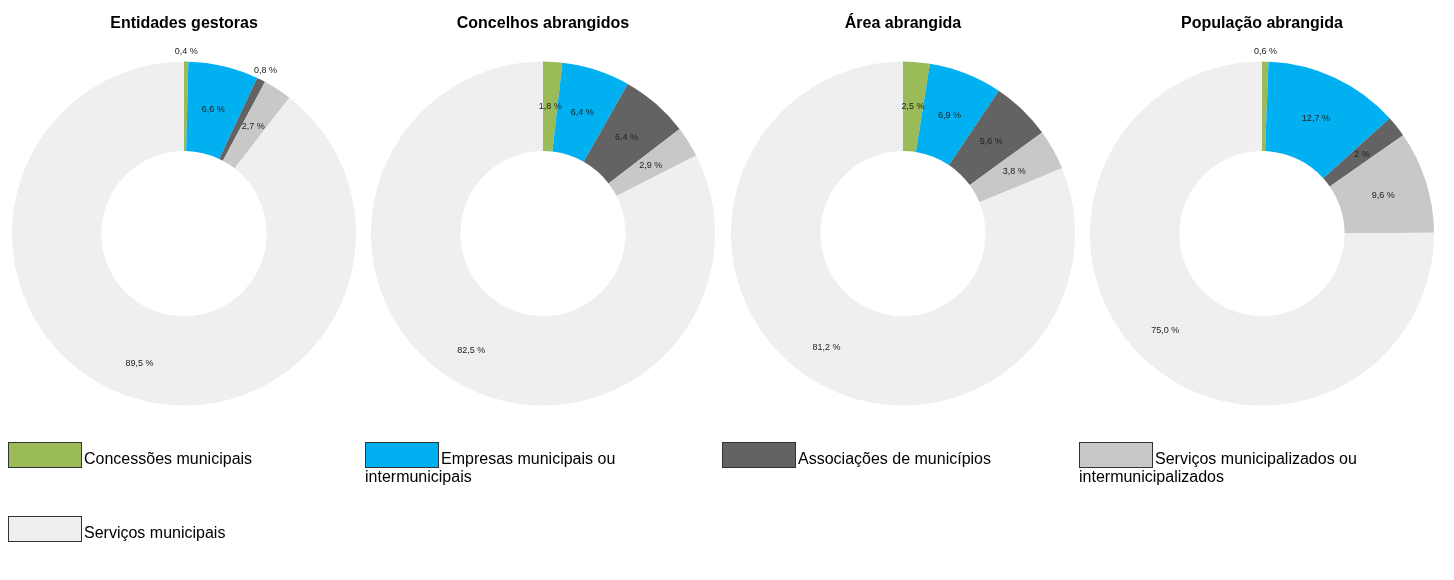 Image resolution: width=1454 pixels, height=580 pixels. What do you see at coordinates (1014, 171) in the screenshot?
I see `data-label: 3,8 %` at bounding box center [1014, 171].